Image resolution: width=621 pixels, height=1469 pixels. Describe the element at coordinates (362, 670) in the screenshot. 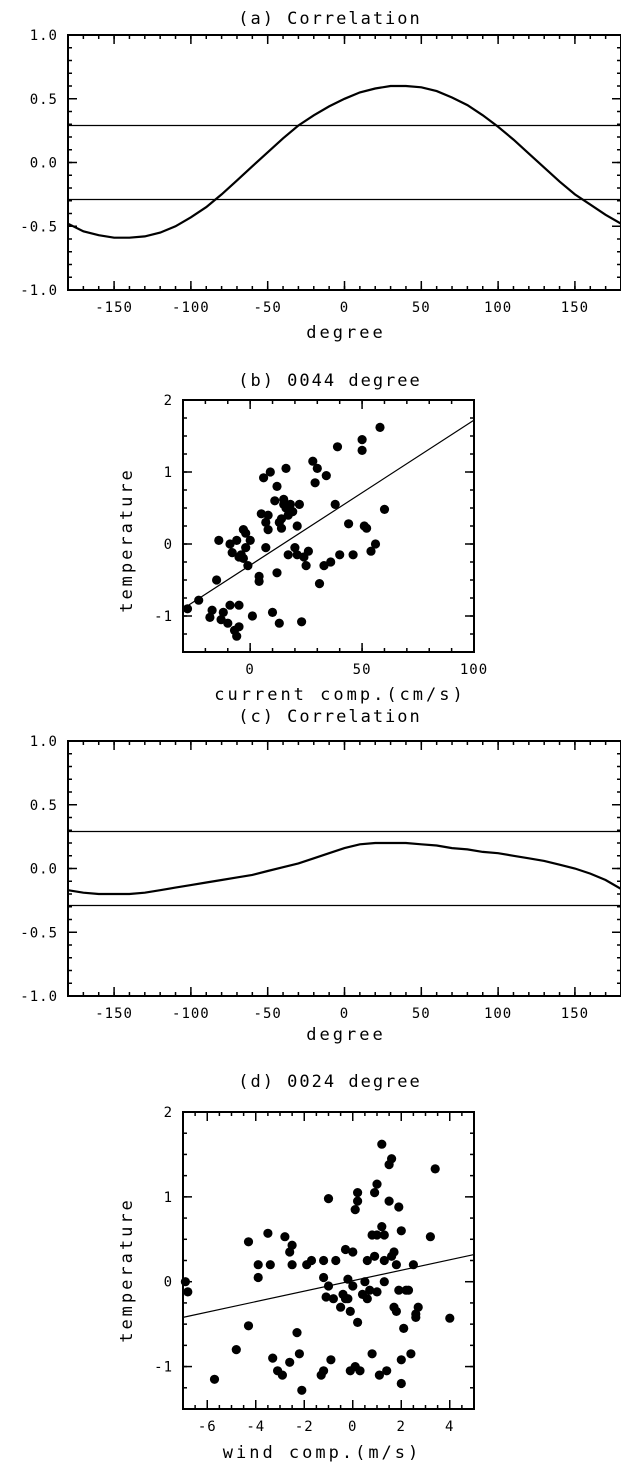

I see `panel-b-x-tick-label: 50` at that location.